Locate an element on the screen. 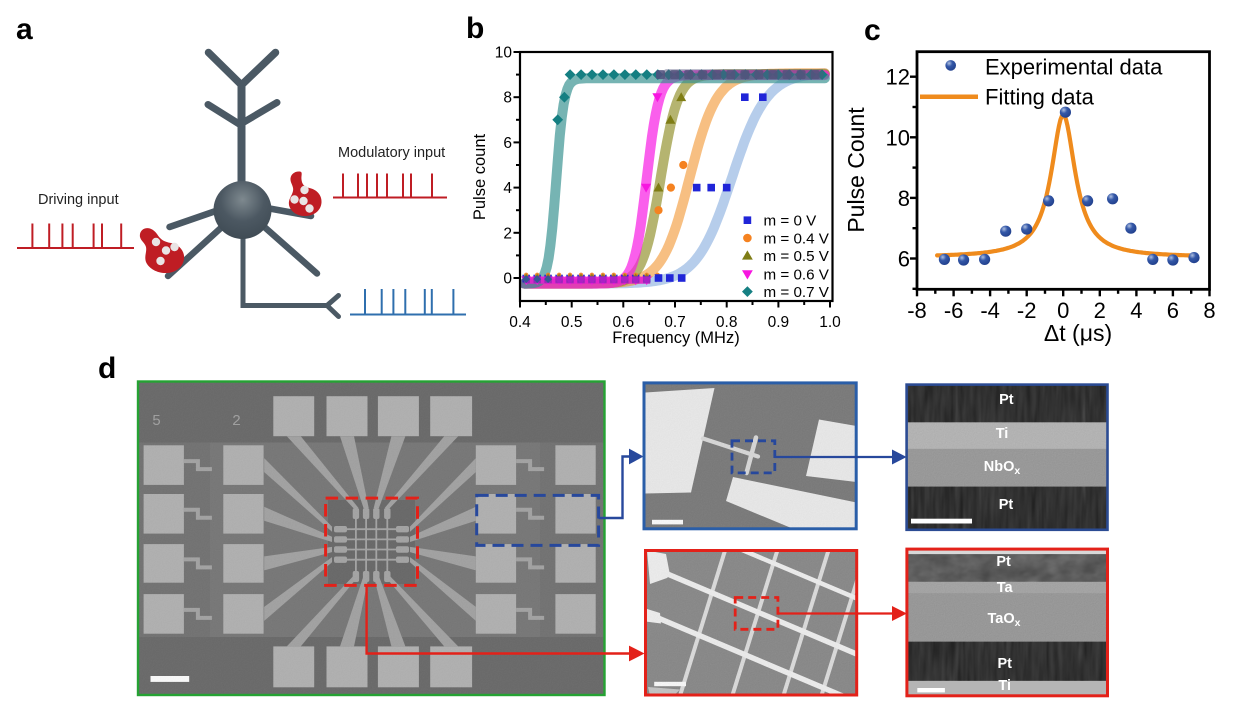 This screenshot has height=708, width=1237. svg-text: c is located at coordinates (872, 30).